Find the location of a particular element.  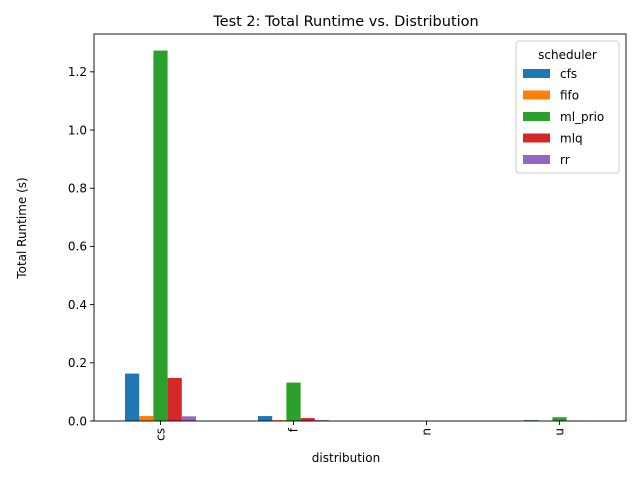

bar-ml_prio-u is located at coordinates (559, 419).